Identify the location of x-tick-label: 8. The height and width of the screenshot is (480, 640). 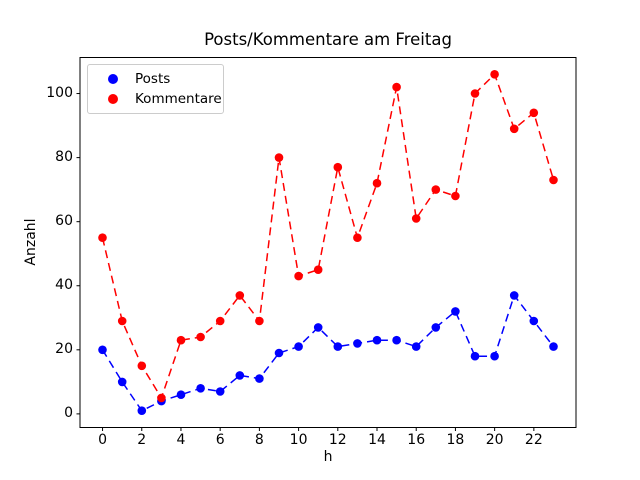
(259, 440).